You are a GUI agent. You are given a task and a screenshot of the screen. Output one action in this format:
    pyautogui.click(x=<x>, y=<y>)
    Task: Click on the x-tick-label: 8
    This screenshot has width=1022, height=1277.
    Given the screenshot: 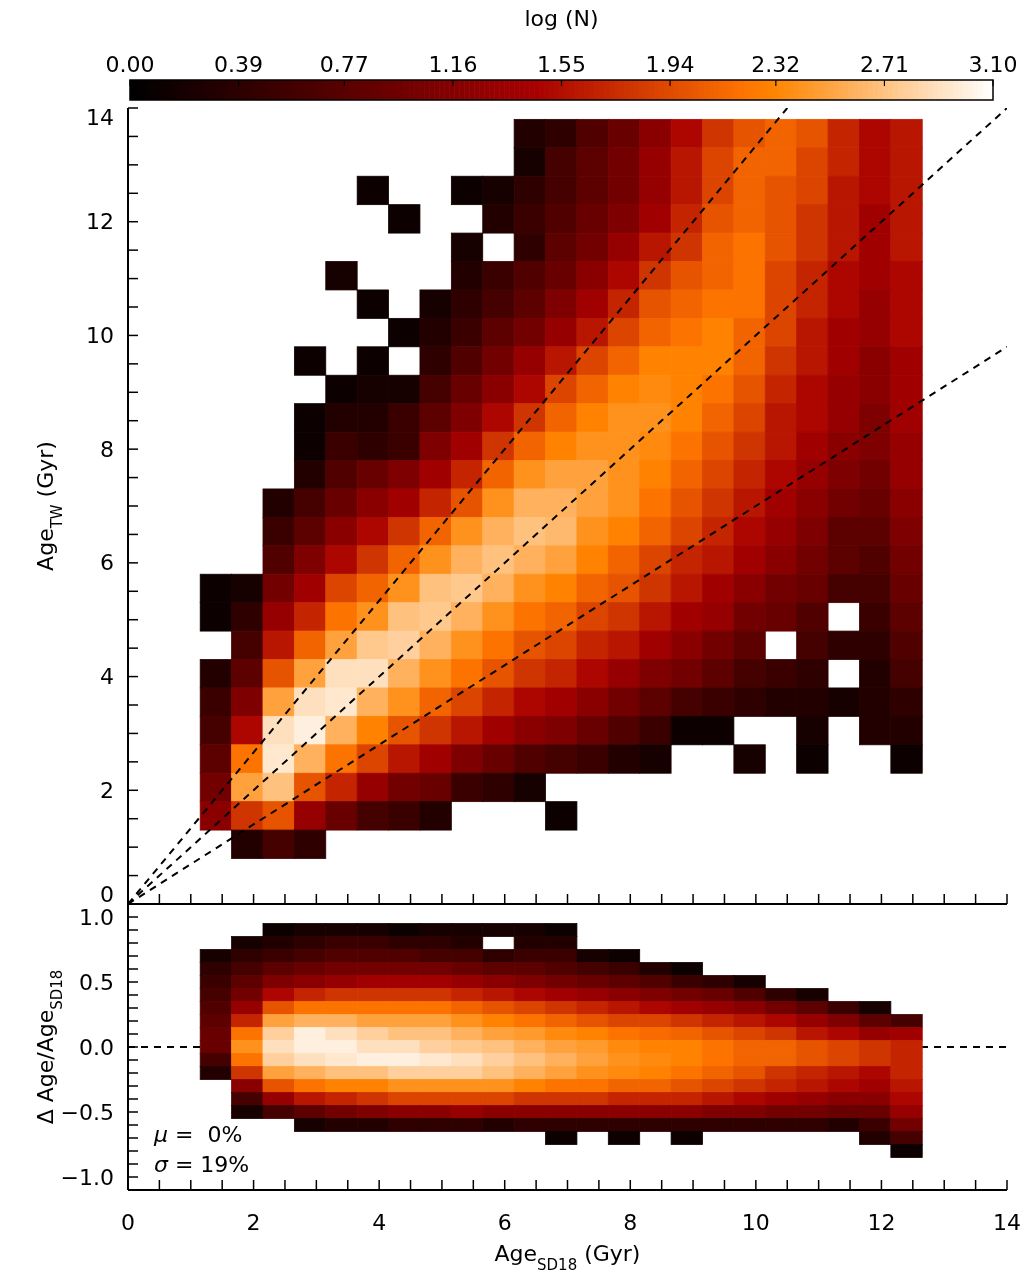 What is the action you would take?
    pyautogui.click(x=630, y=1222)
    